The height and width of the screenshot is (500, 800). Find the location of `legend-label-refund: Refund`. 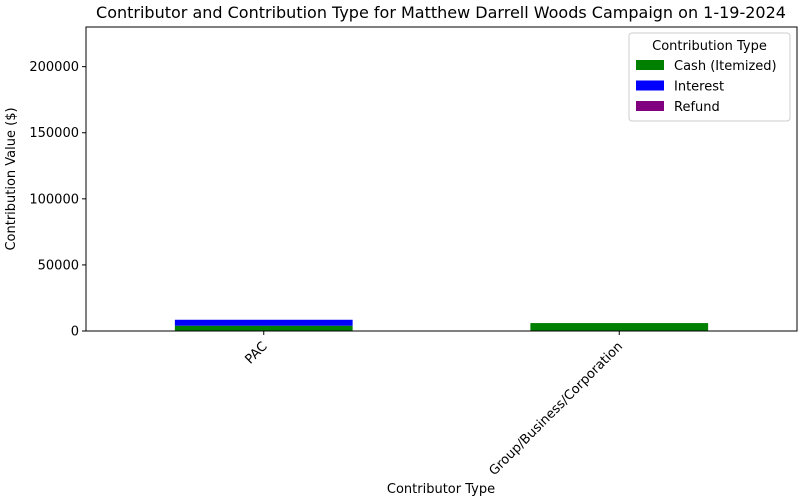

legend-label-refund: Refund is located at coordinates (697, 107).